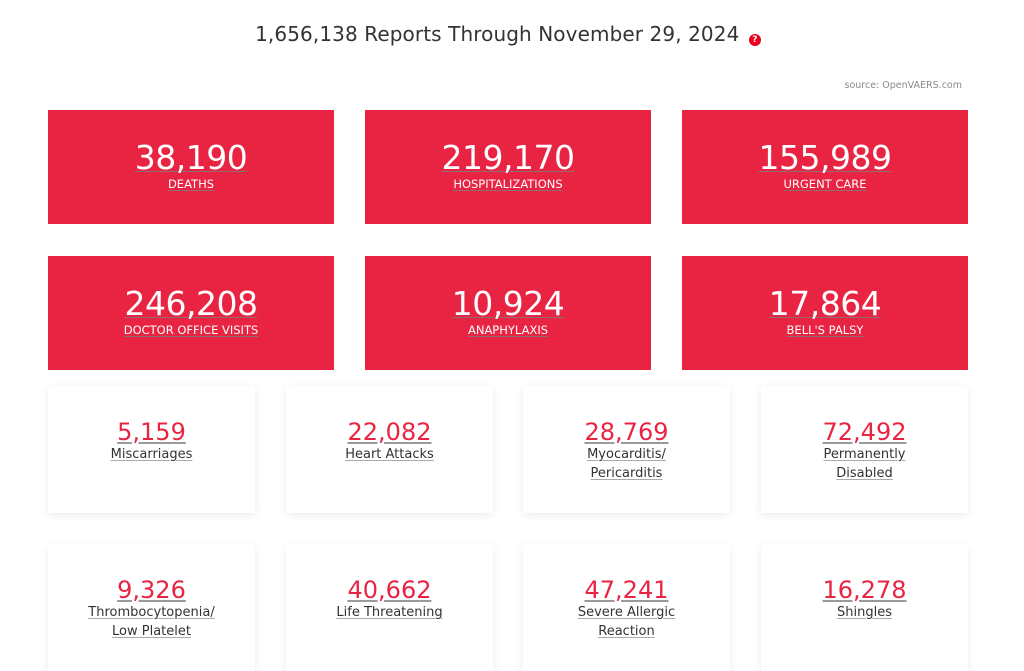 This screenshot has height=671, width=1024. I want to click on stat-card-thrombocytopenia: 9,326 Thrombocytopenia/Low Platelet, so click(151, 607).